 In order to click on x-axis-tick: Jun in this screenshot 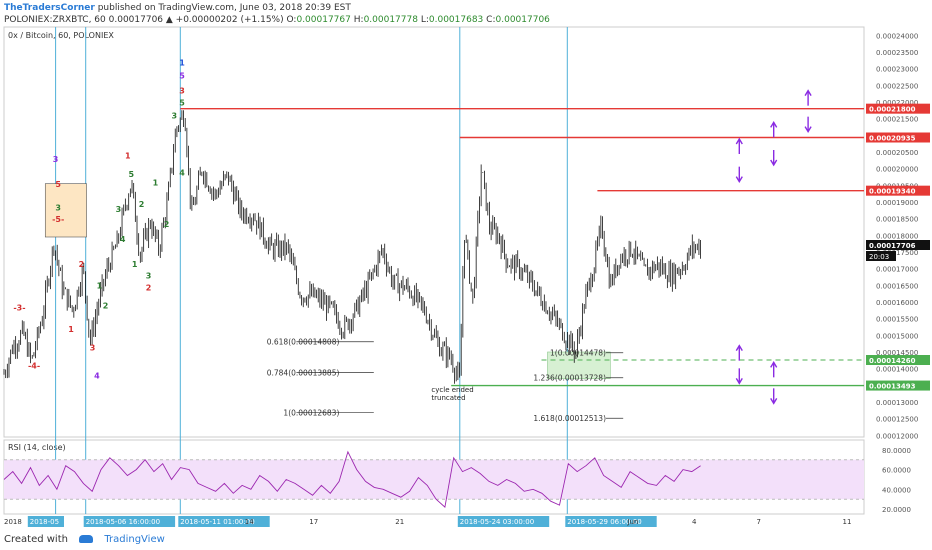, I will do `click(633, 522)`.